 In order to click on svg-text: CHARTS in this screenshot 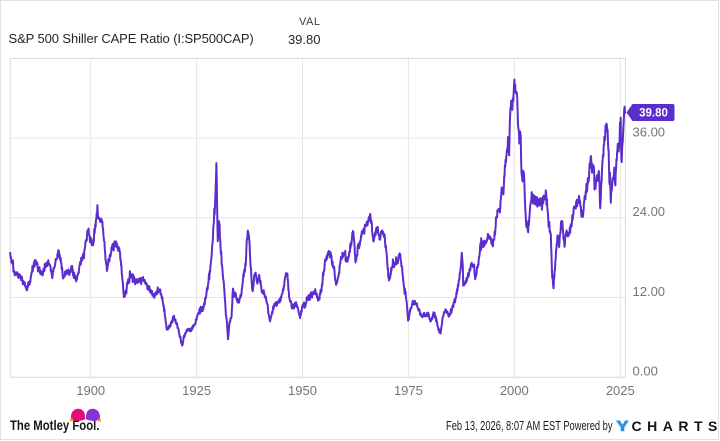, I will do `click(676, 426)`.